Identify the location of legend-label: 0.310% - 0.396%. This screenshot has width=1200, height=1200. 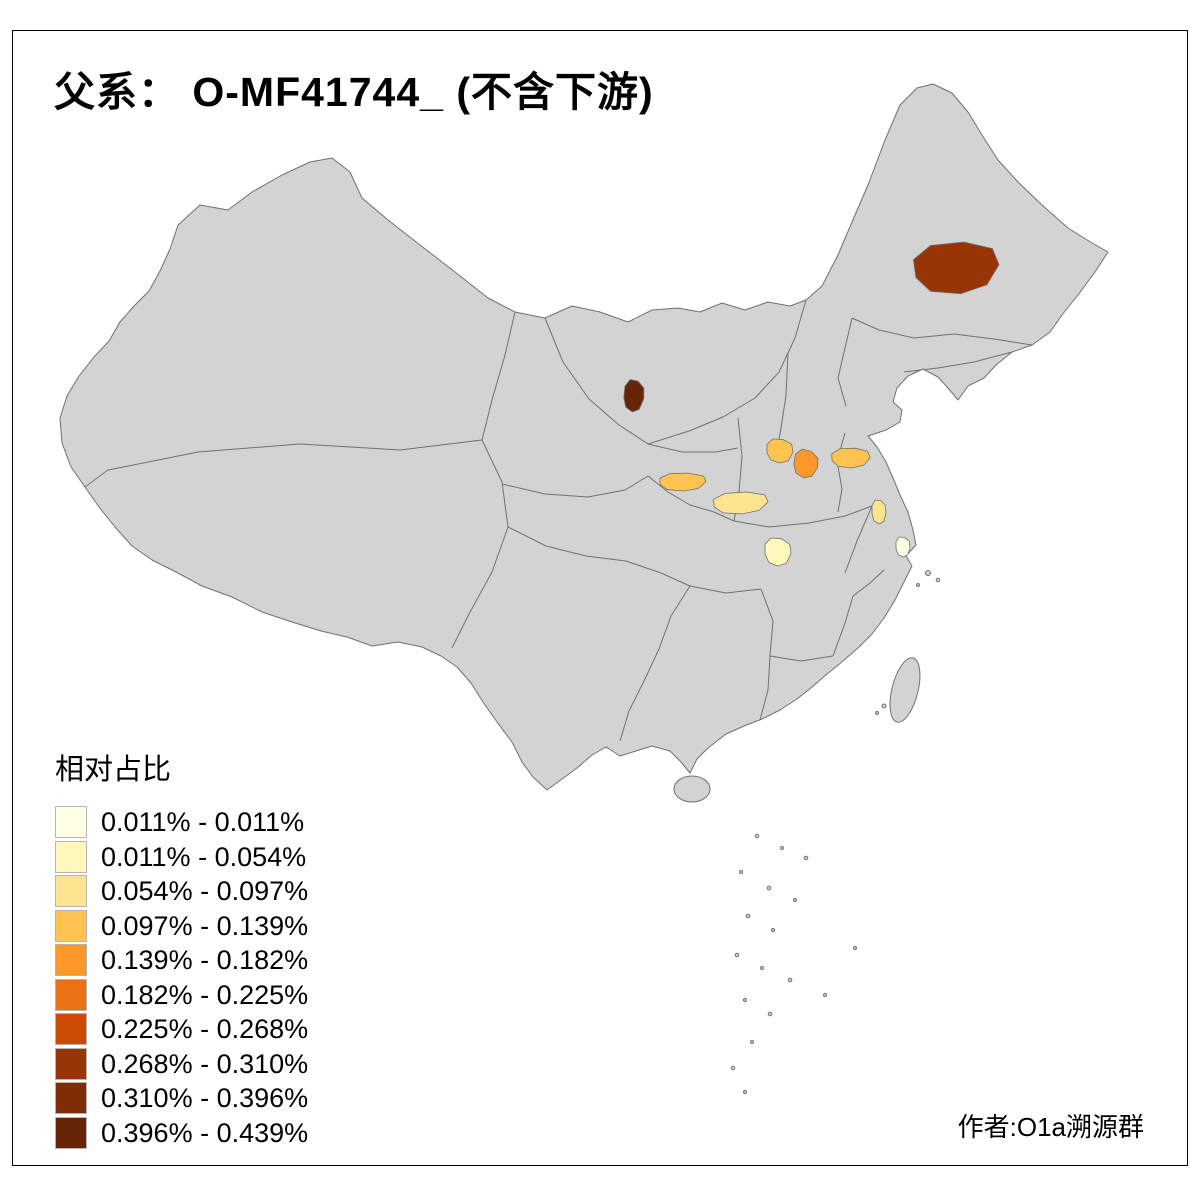
(205, 1098).